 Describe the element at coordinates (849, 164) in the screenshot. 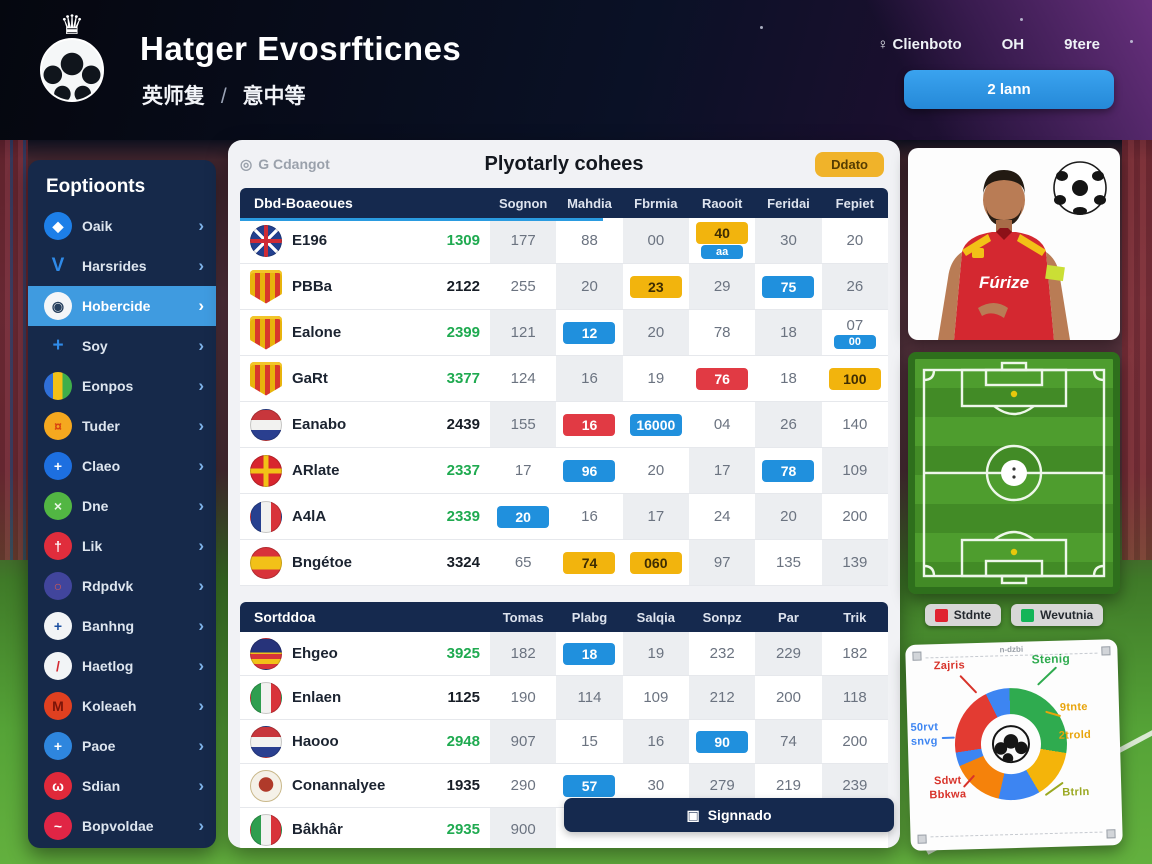

I see `data-badge-button: Ddato` at that location.